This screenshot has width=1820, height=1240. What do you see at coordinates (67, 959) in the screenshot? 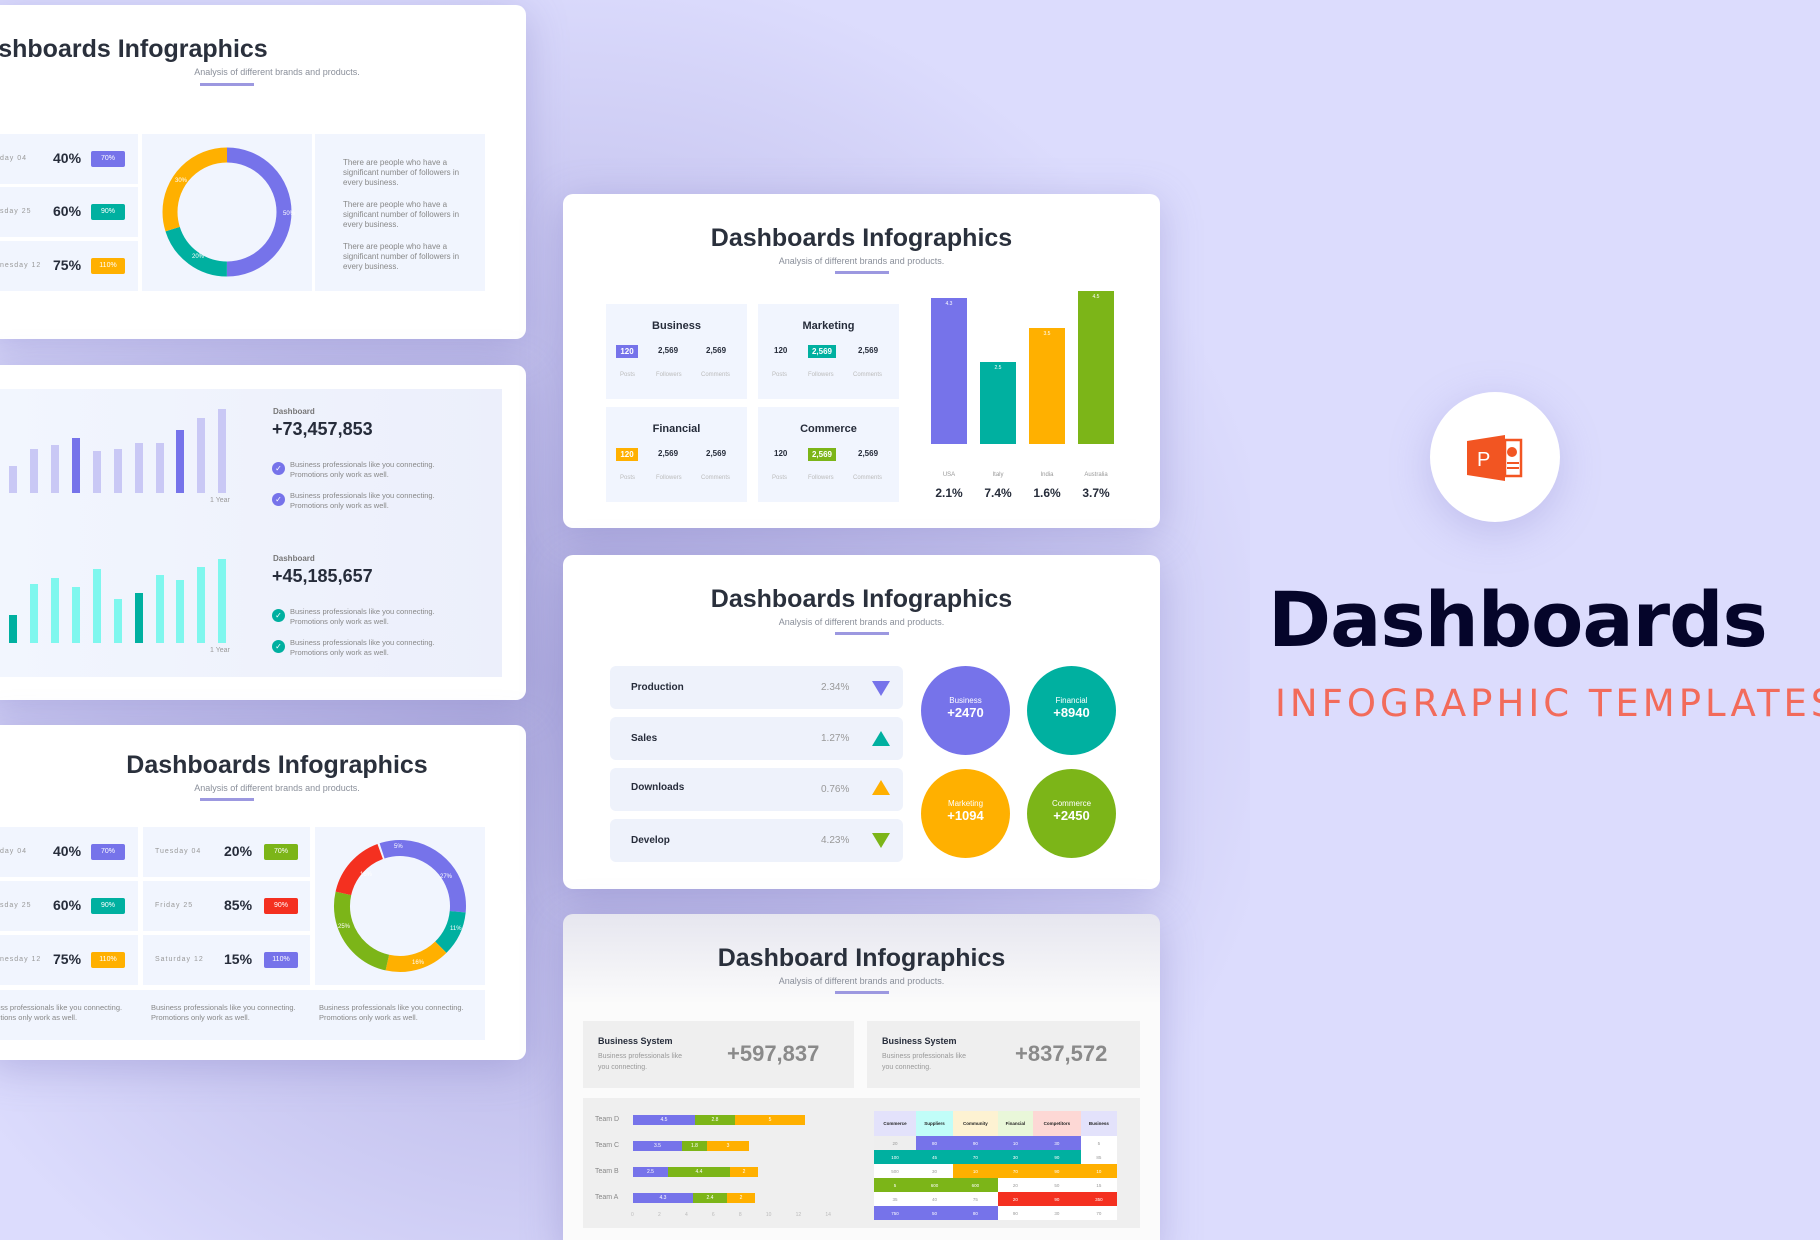
I see `row-value: 75%` at bounding box center [67, 959].